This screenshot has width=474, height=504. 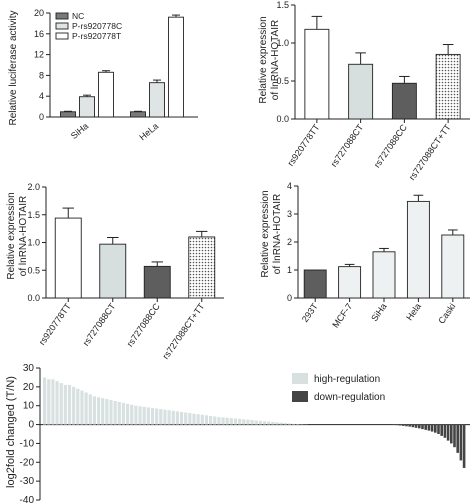 I want to click on panel-d-x-tick-label: MCF-7, so click(x=342, y=315).